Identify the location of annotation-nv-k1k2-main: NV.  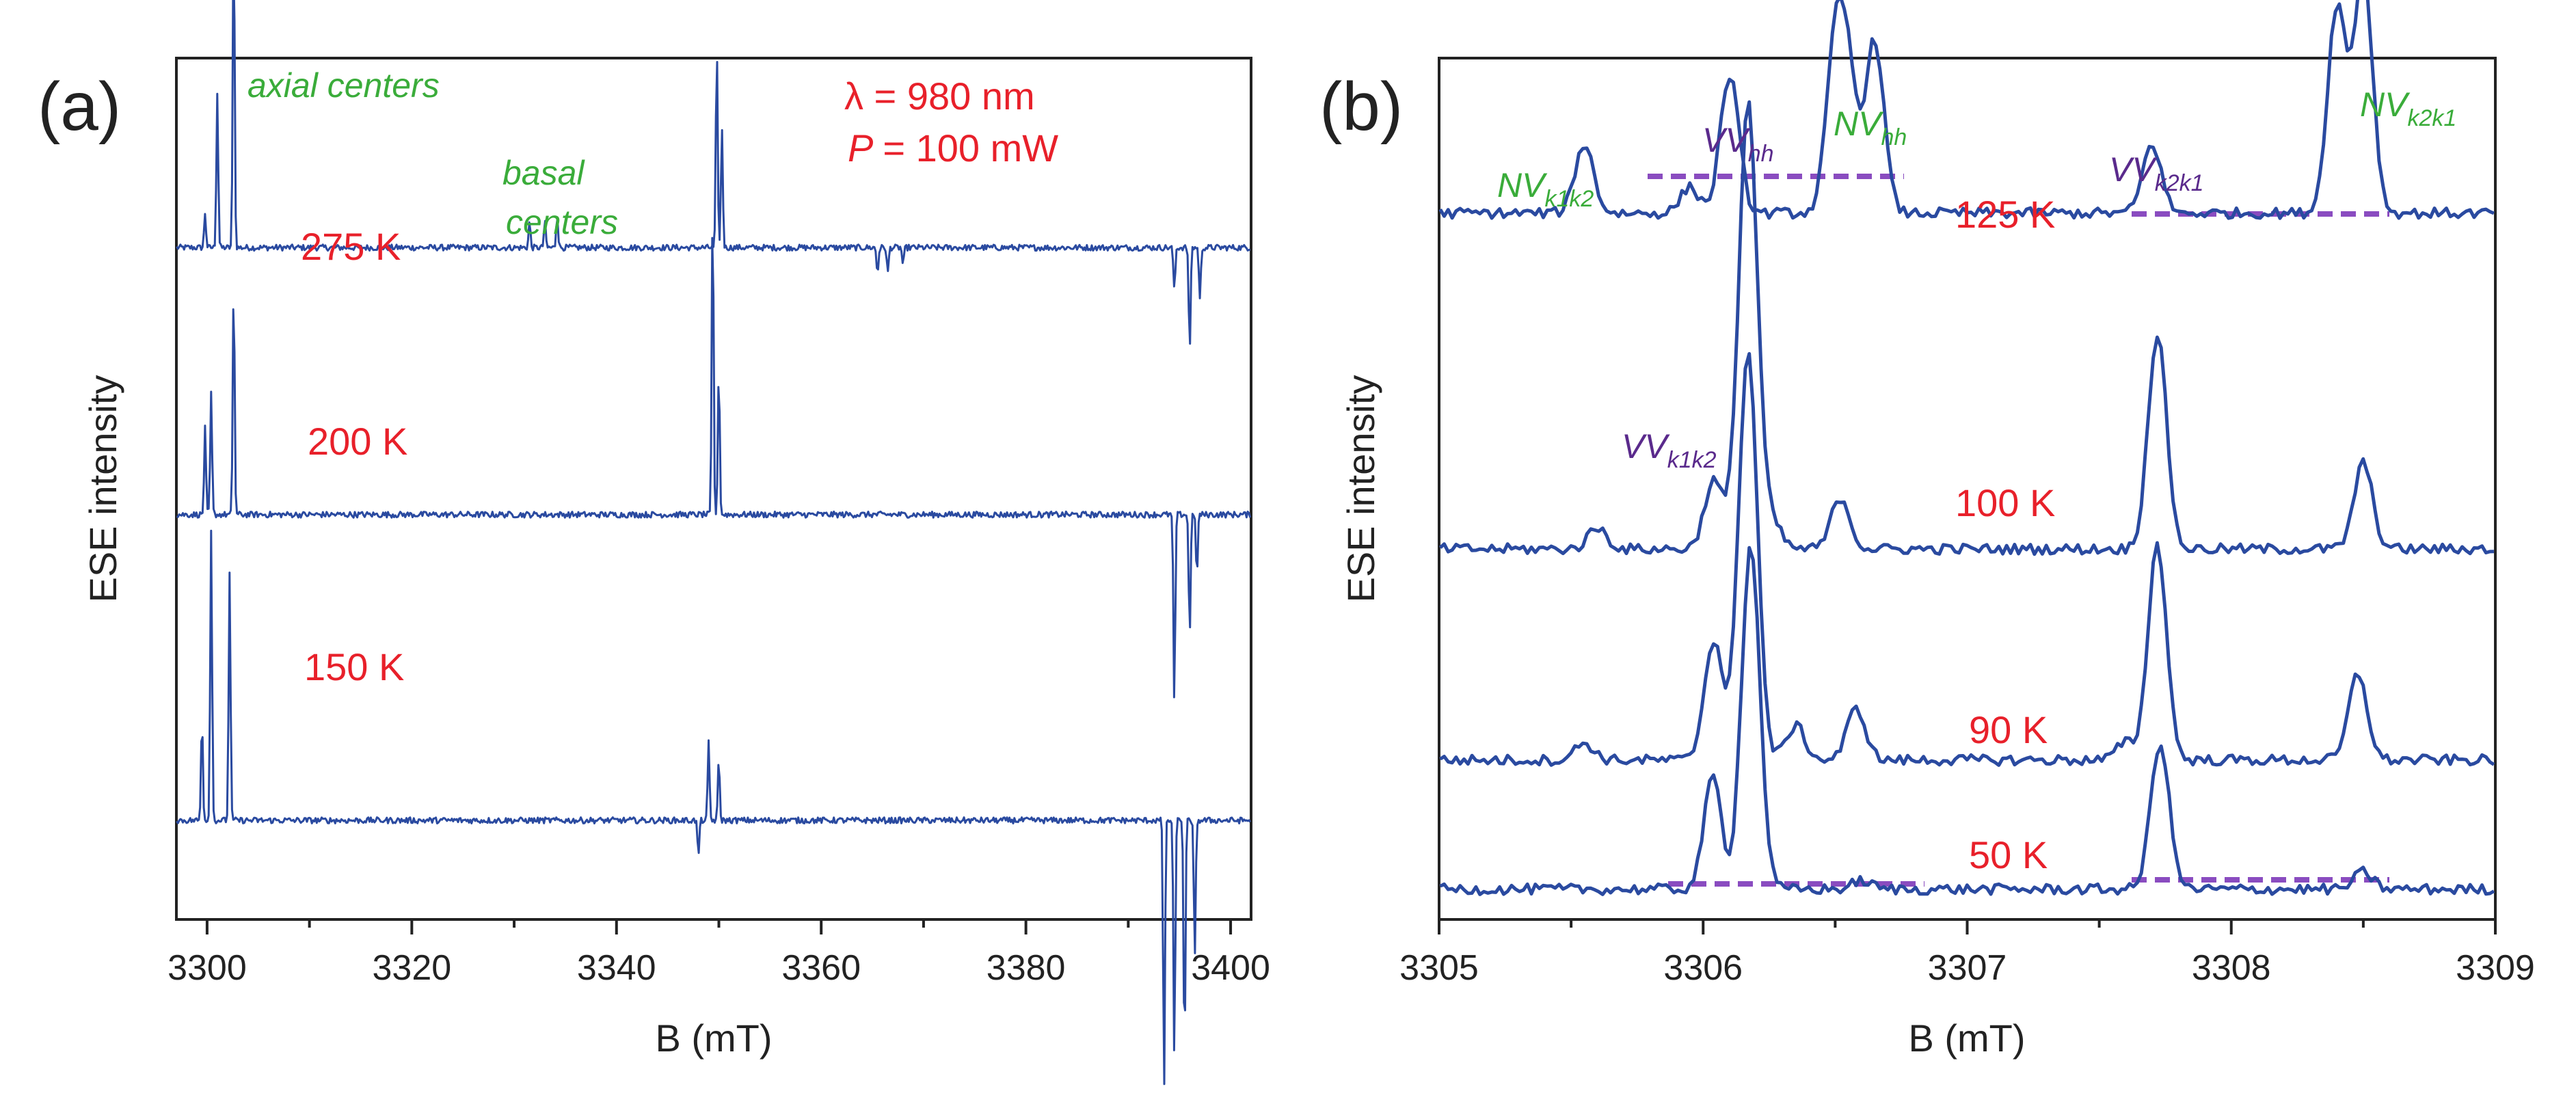
(1522, 185).